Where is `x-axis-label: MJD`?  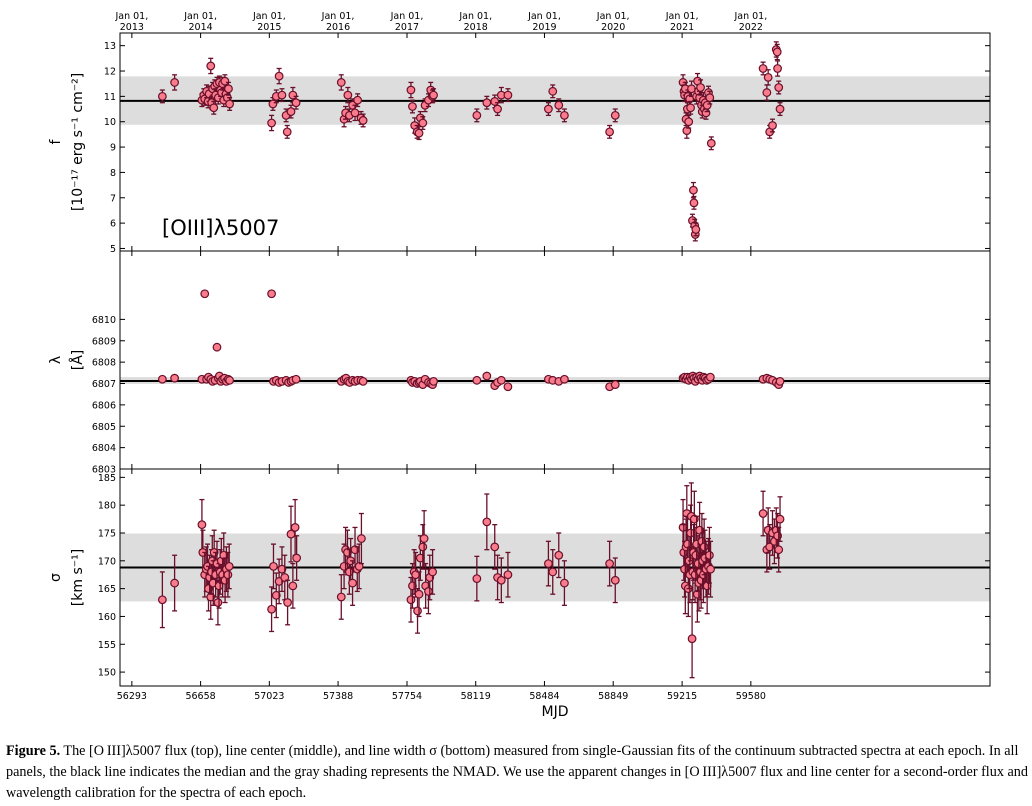 x-axis-label: MJD is located at coordinates (555, 712).